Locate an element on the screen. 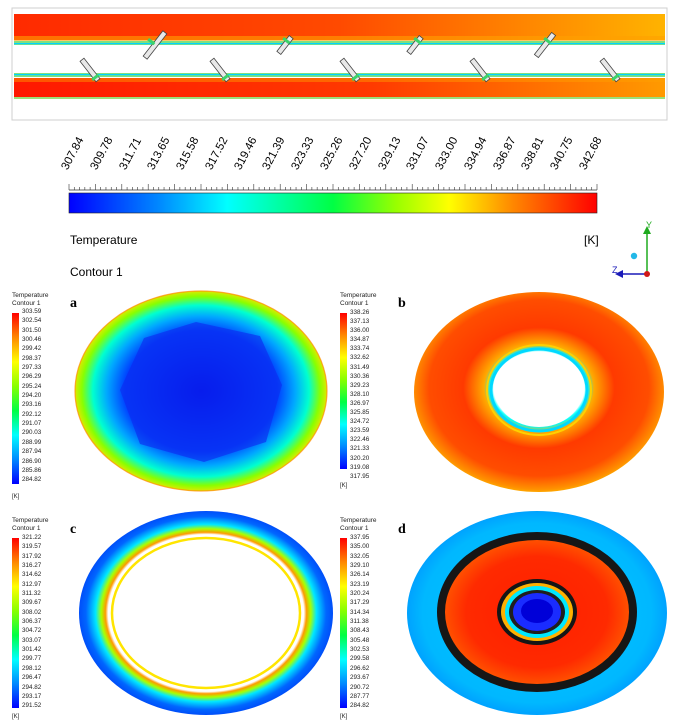 This screenshot has width=674, height=721. legend-value: 308.43 is located at coordinates (360, 631).